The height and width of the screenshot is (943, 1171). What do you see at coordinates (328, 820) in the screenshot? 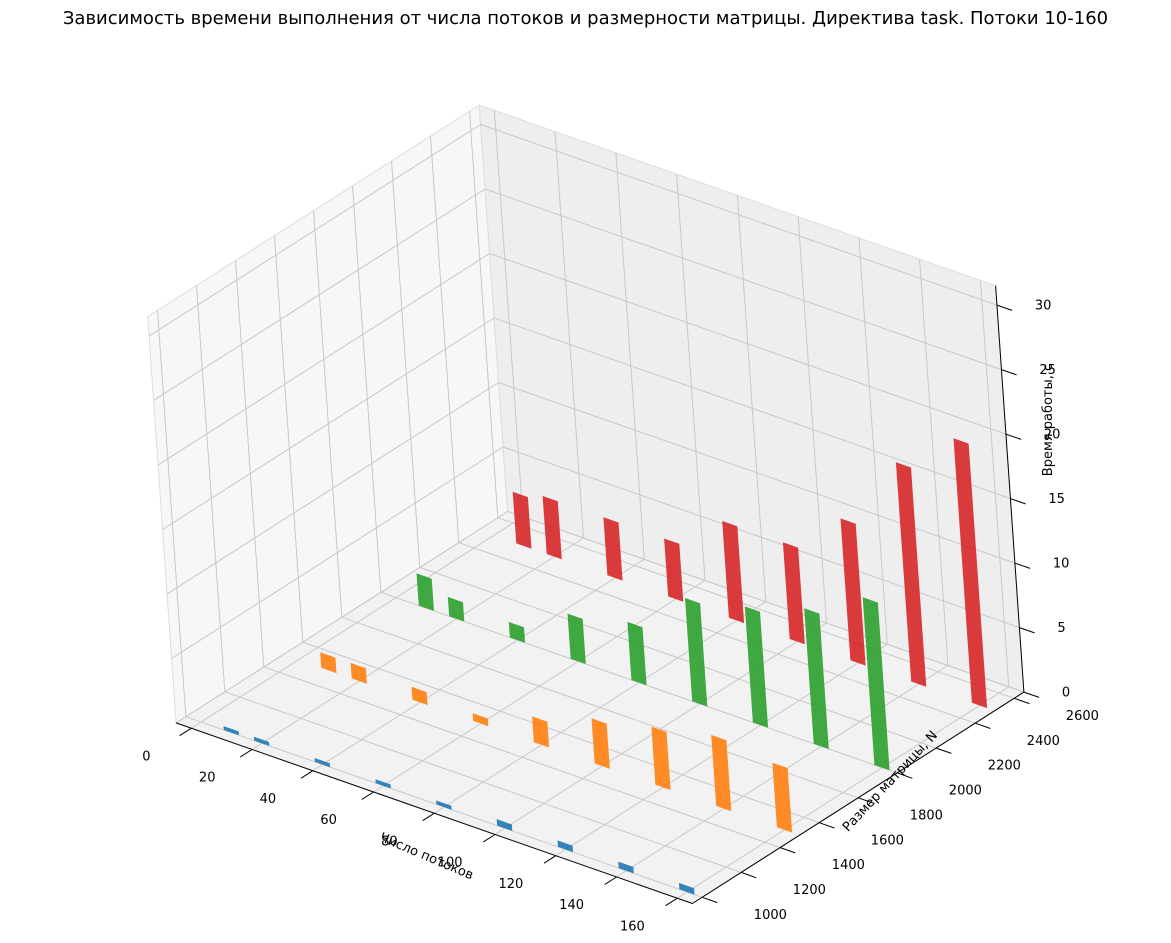
I see `x-tick-label: 60` at bounding box center [328, 820].